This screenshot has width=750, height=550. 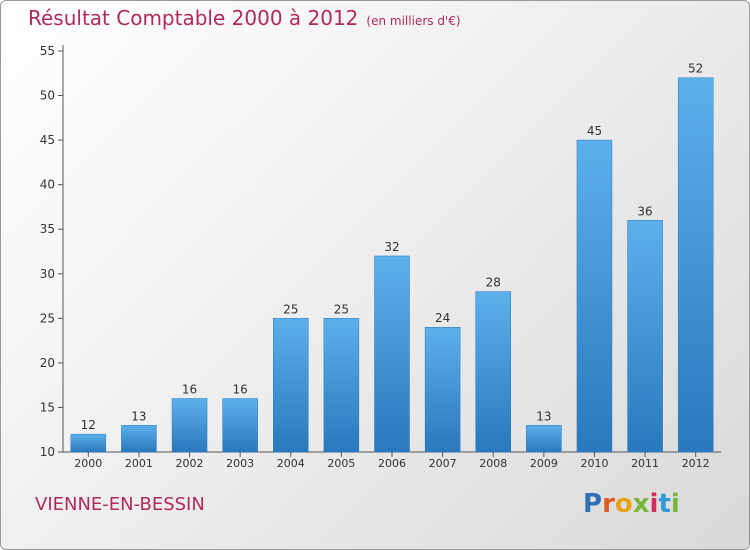 I want to click on y-tick-label: 25, so click(x=47, y=318).